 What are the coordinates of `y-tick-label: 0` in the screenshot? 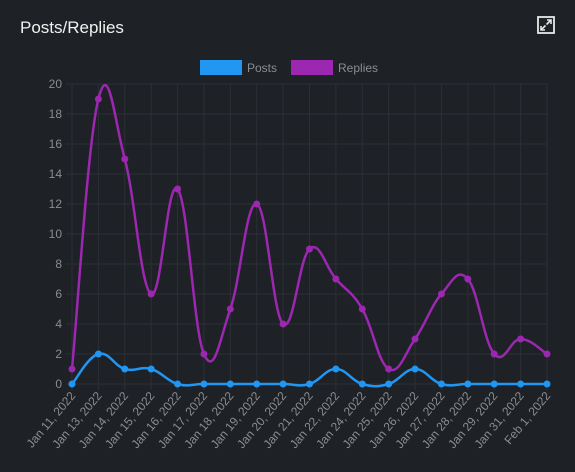 It's located at (58, 384).